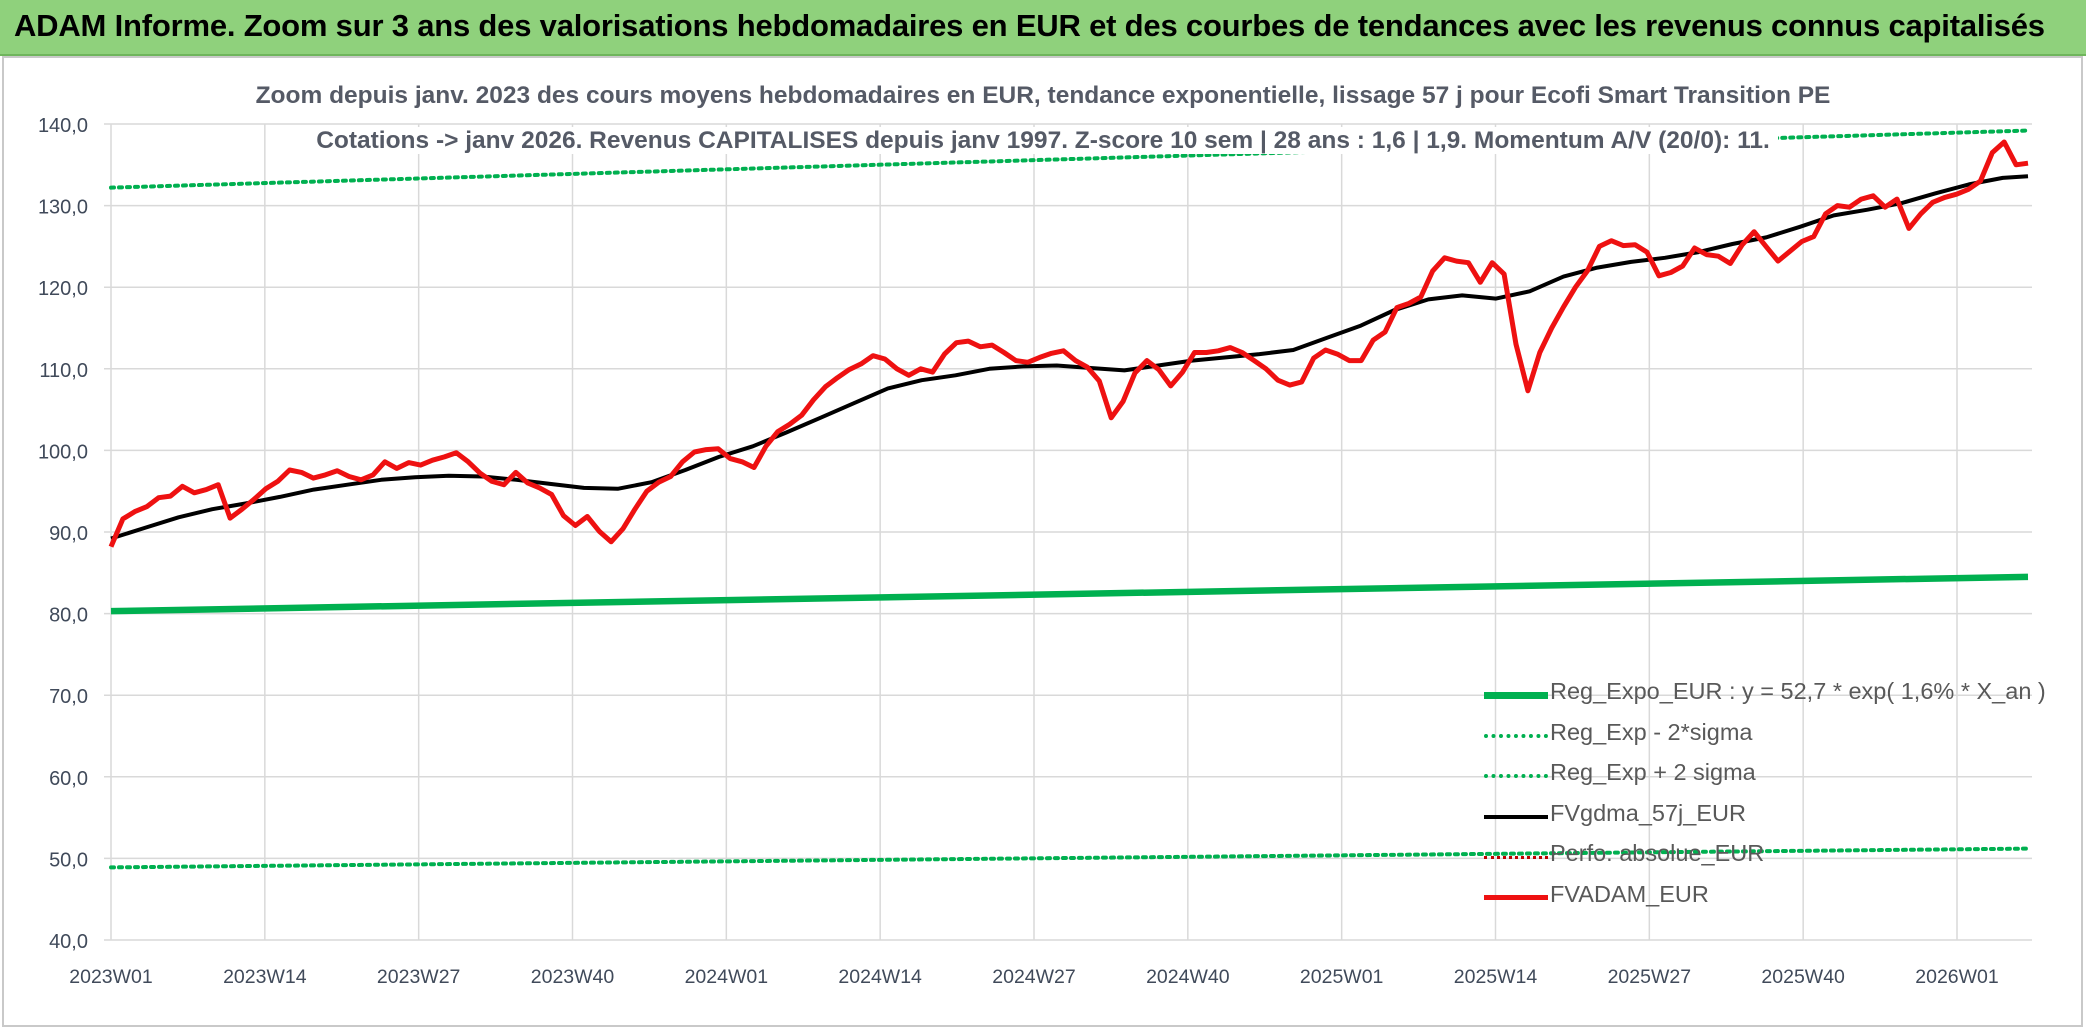  Describe the element at coordinates (1516, 695) in the screenshot. I see `legend-swatch-reg-expo` at that location.